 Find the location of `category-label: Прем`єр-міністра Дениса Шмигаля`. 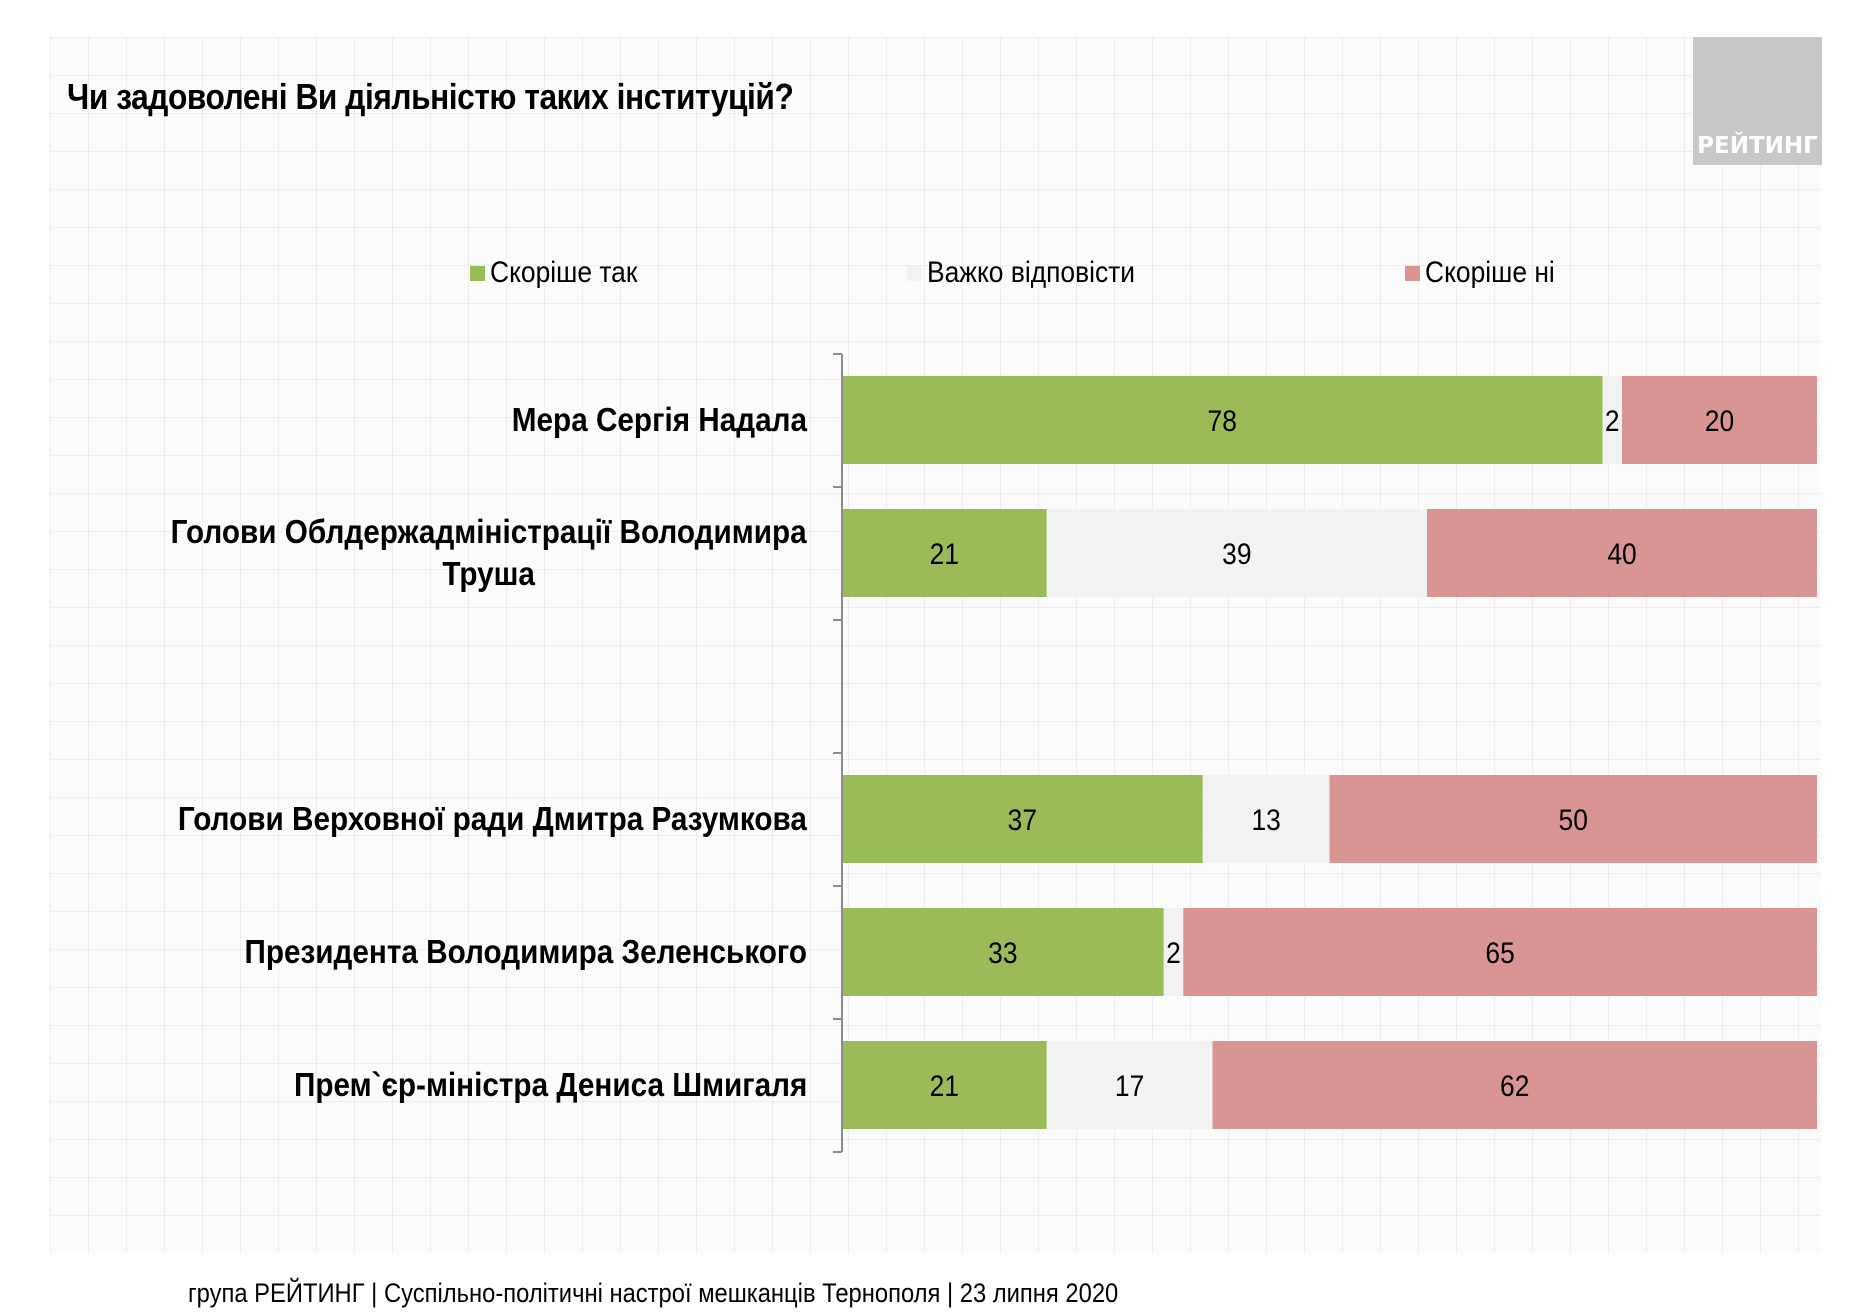

category-label: Прем`єр-міністра Дениса Шмигаля is located at coordinates (427, 1085).